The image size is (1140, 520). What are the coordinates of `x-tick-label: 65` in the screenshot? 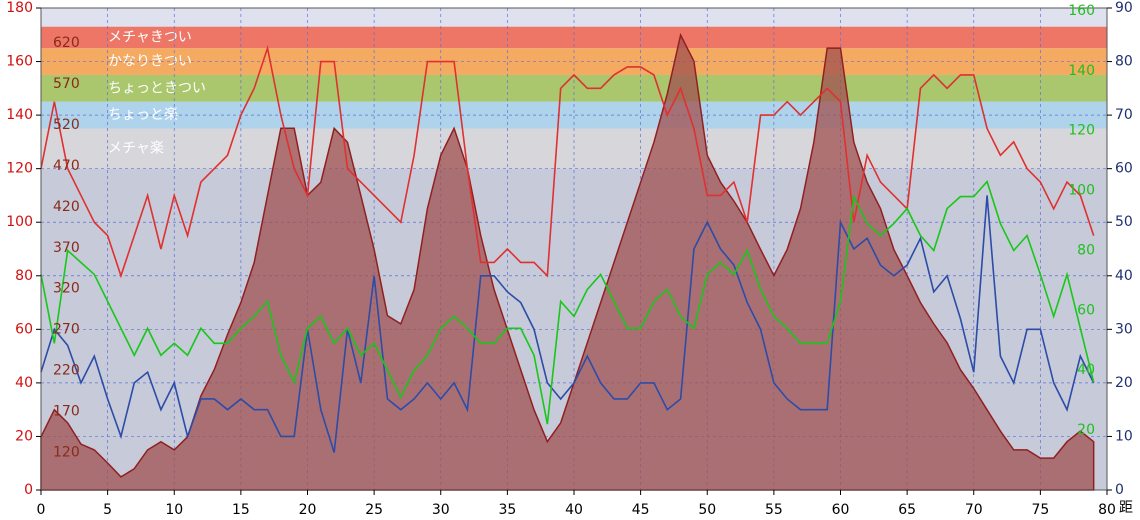 It's located at (907, 510).